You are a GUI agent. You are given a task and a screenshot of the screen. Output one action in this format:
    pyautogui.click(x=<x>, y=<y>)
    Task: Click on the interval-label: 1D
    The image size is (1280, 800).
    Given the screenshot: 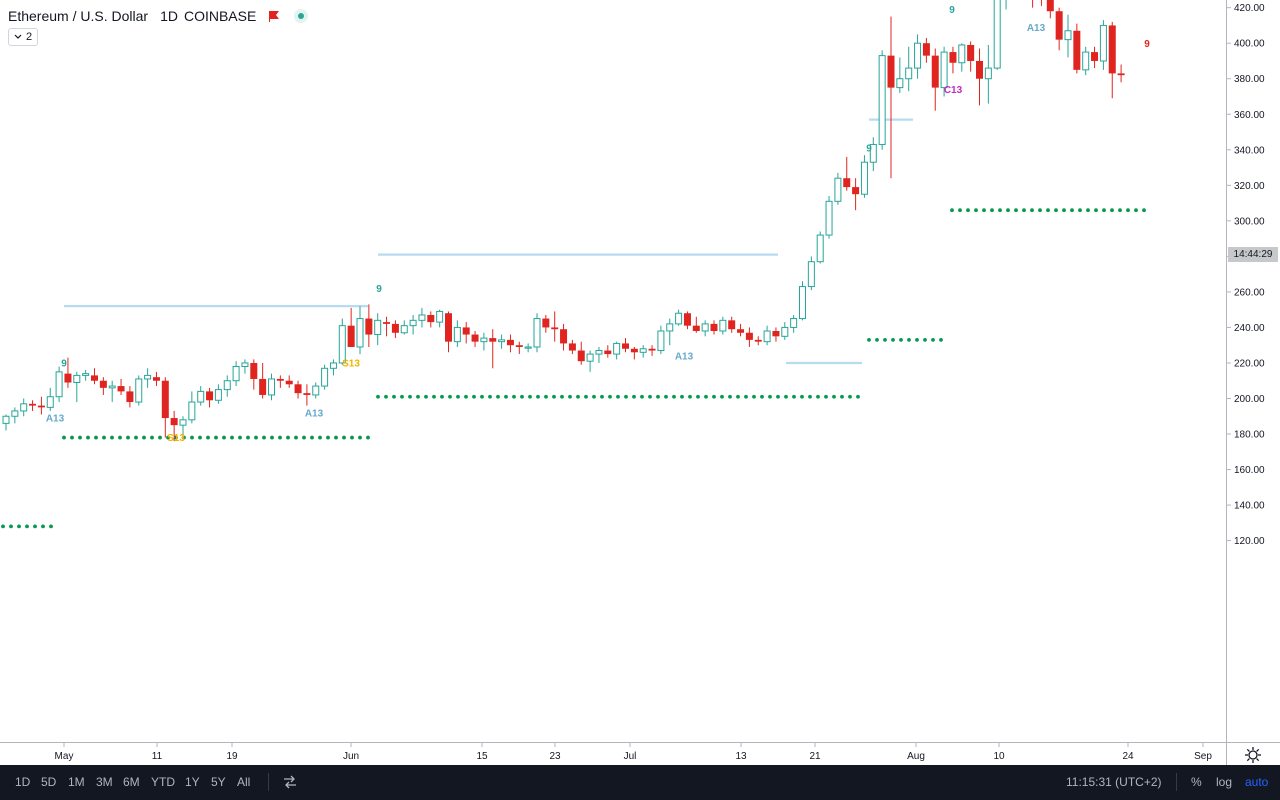 What is the action you would take?
    pyautogui.click(x=169, y=16)
    